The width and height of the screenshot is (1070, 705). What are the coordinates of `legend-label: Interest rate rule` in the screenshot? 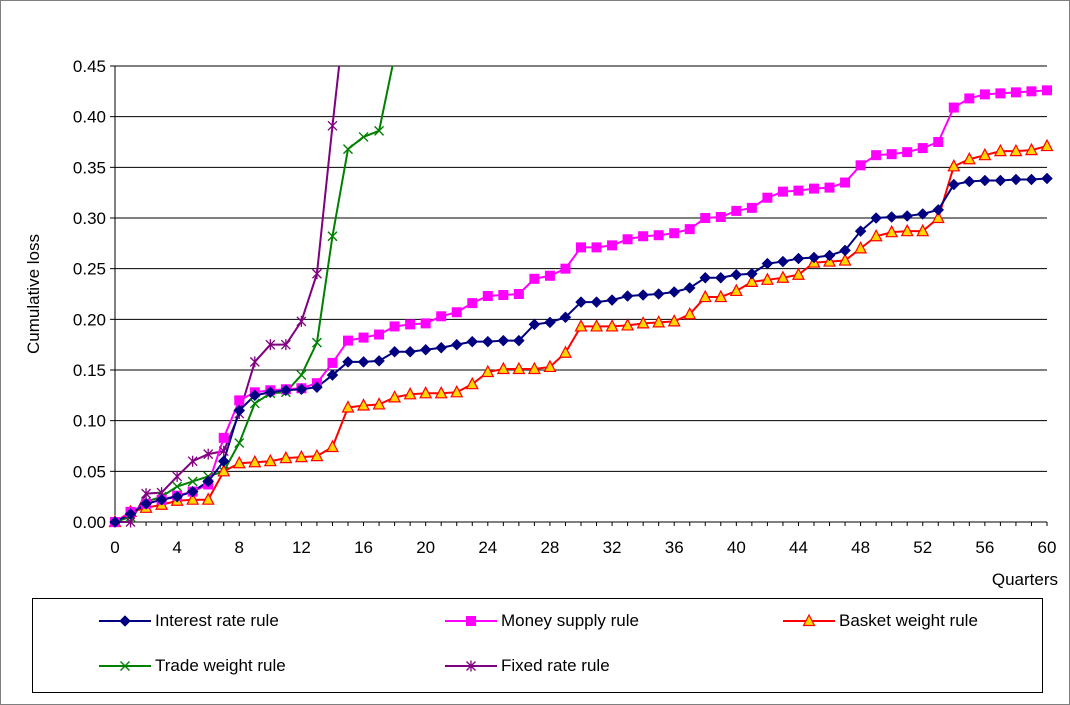 It's located at (217, 620).